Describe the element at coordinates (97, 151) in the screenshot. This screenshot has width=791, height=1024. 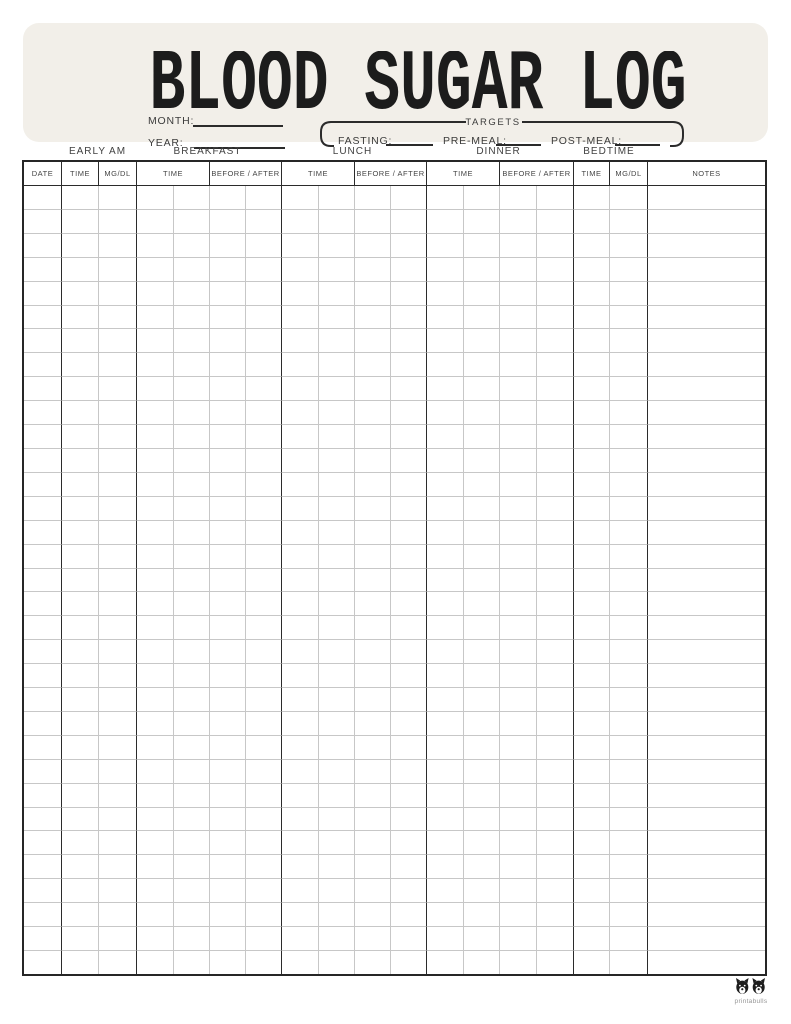
I see `group-label-early-am: EARLY AM` at that location.